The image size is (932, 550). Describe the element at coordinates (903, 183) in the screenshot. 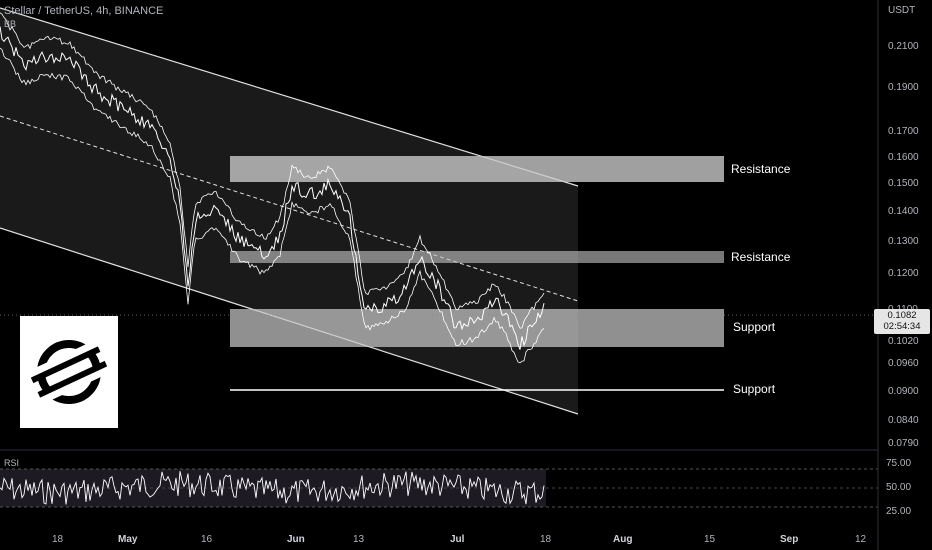

I see `price-tick: 0.1500` at that location.